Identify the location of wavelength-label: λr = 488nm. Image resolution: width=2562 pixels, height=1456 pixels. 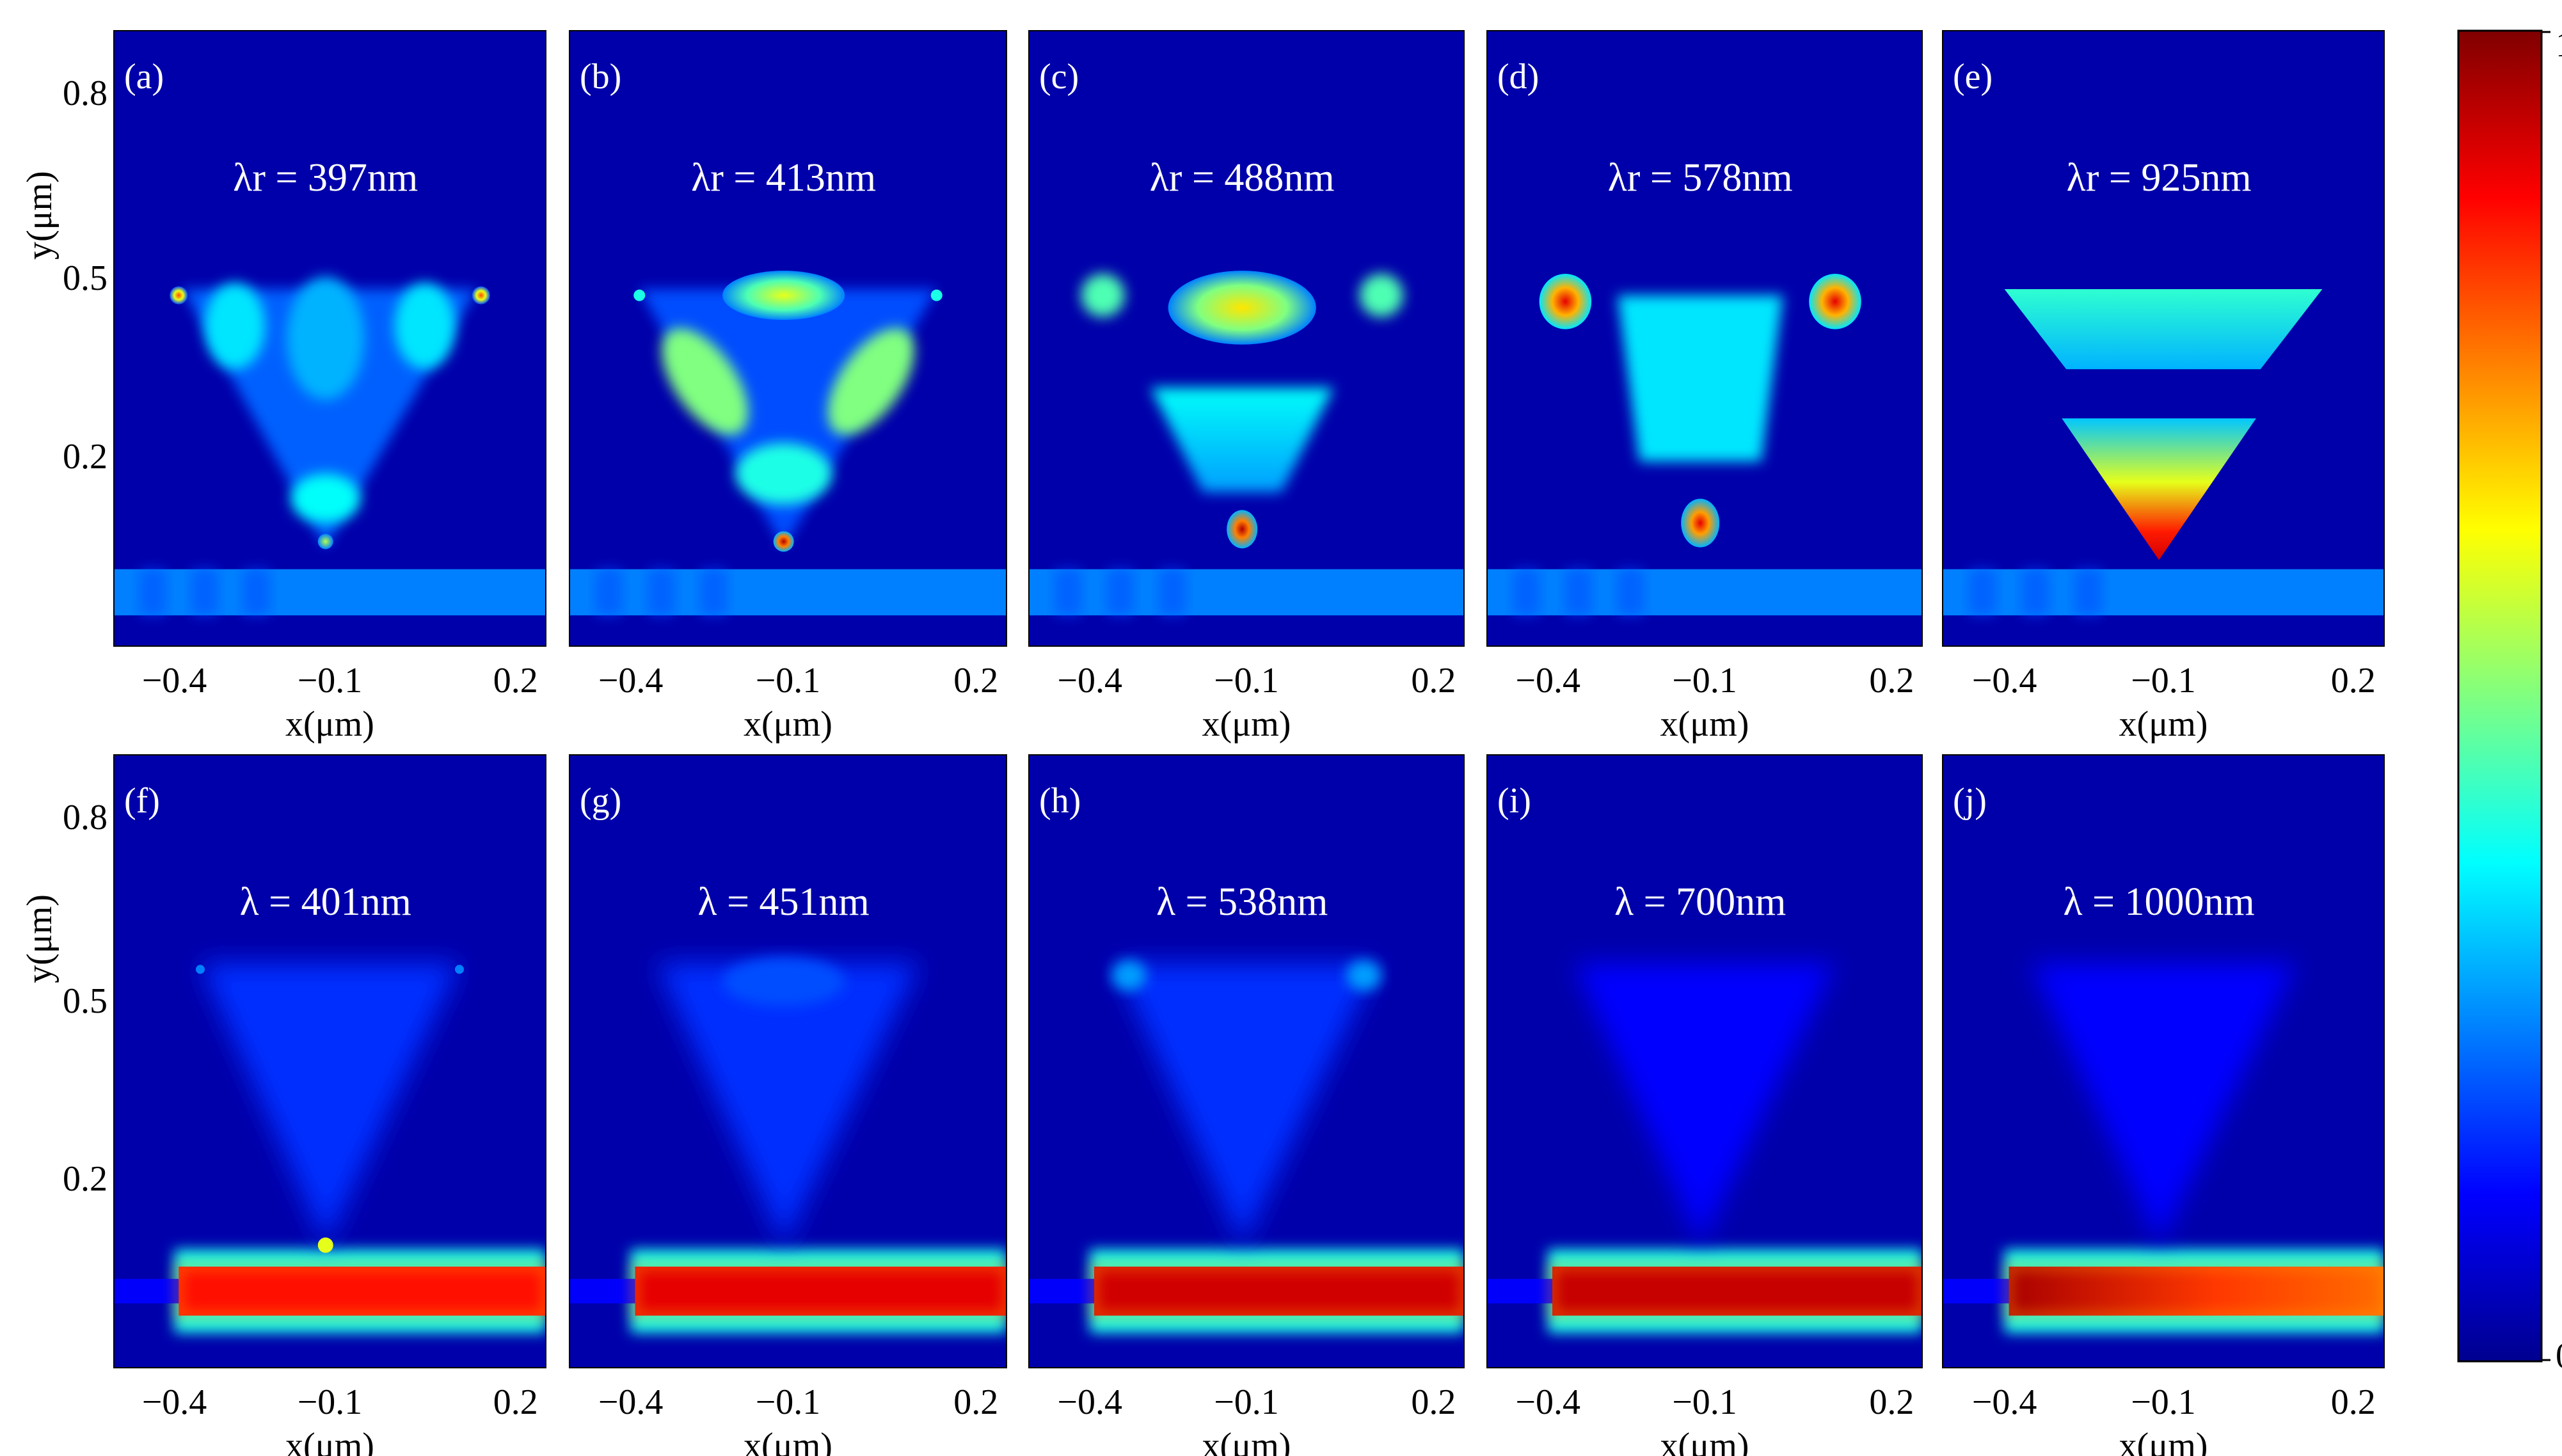
(1242, 178).